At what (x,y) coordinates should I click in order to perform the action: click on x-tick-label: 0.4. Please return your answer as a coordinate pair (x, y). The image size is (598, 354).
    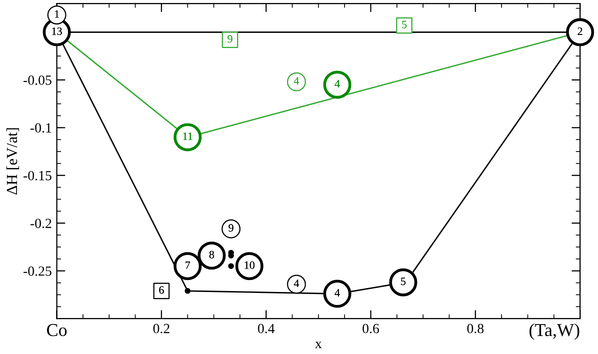
    Looking at the image, I should click on (266, 329).